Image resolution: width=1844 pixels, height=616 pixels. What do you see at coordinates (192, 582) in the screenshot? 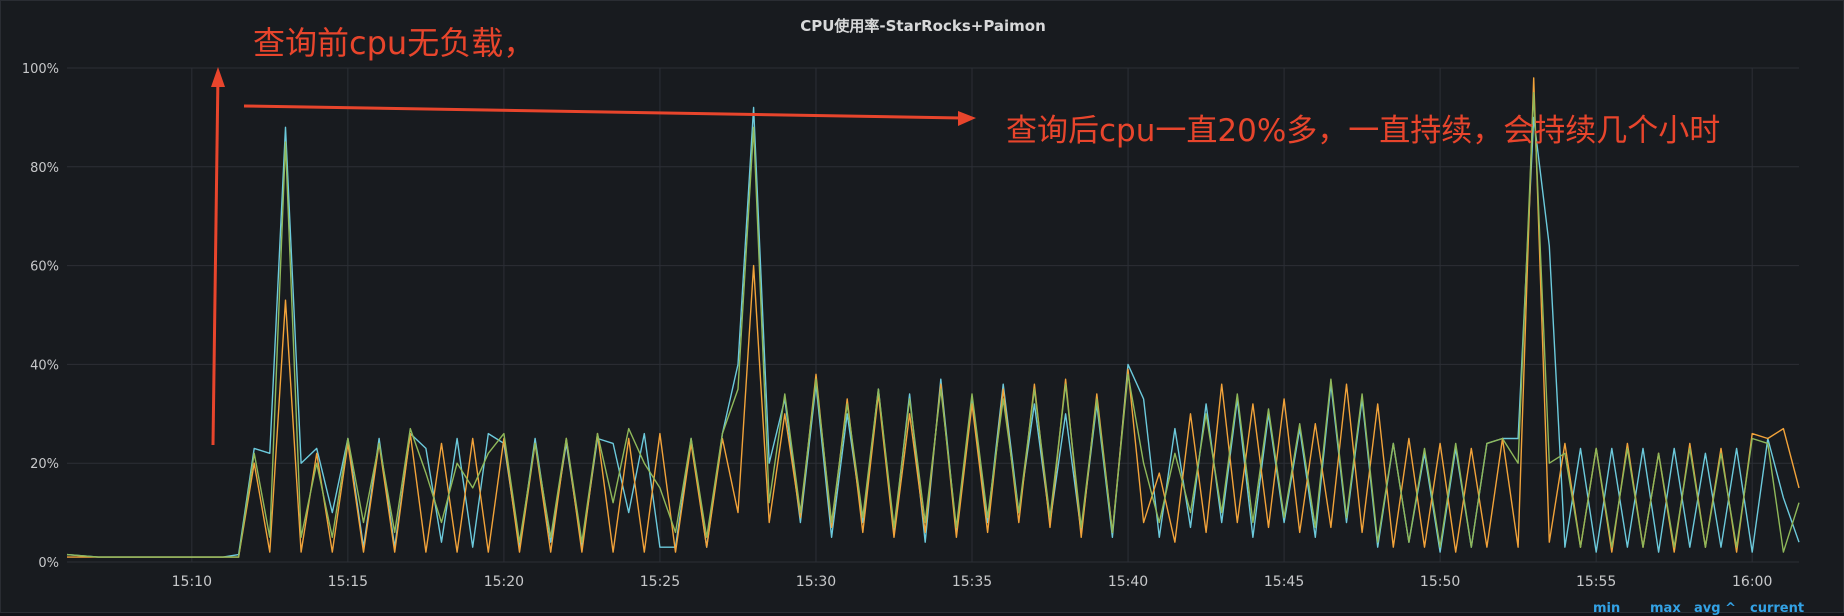
I see `x-tick-label: 15:10` at bounding box center [192, 582].